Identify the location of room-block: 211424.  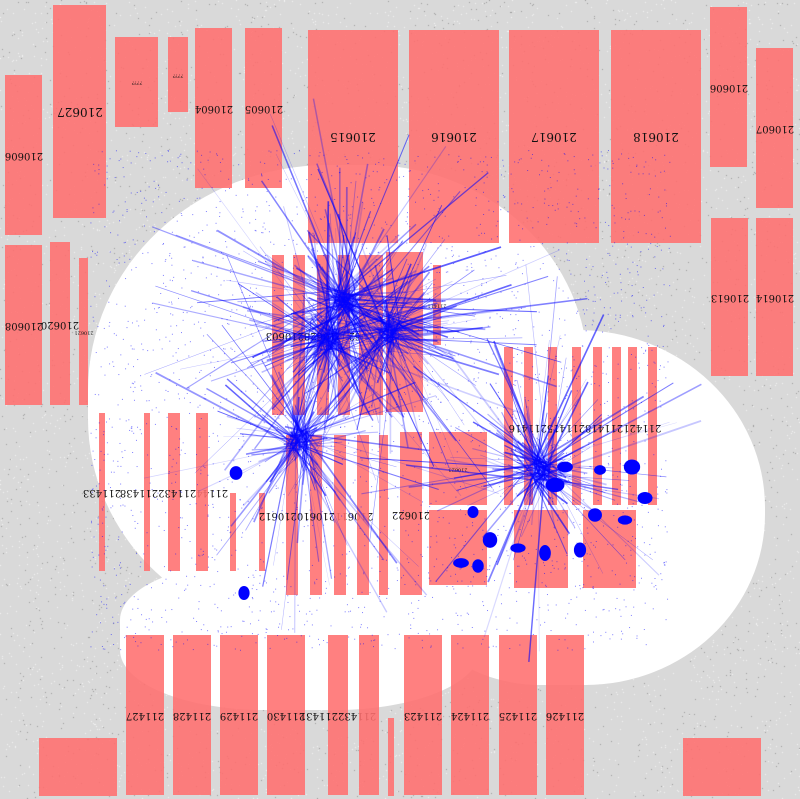
(470, 715).